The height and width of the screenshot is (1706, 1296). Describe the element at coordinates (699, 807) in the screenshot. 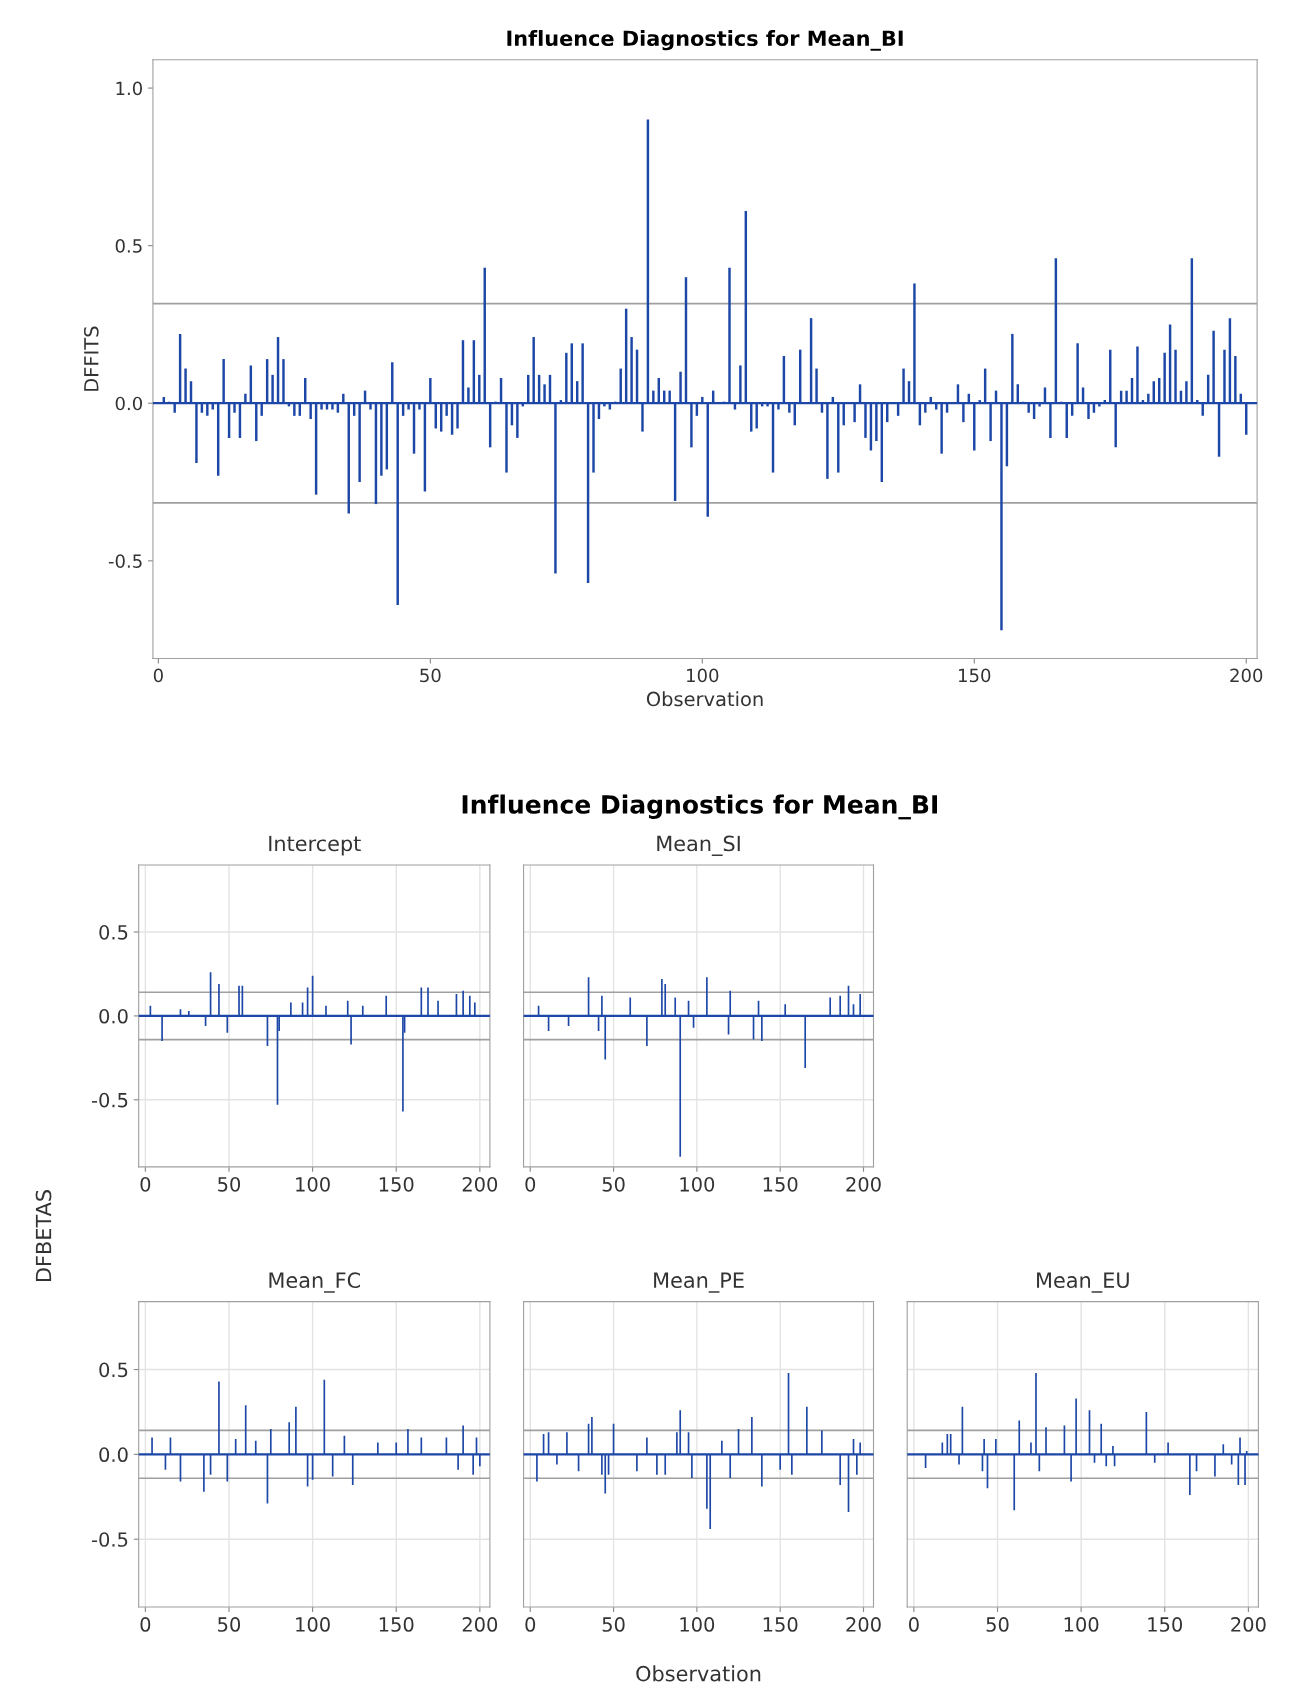

I see `text: Influence Diagnostics for Mean_BI` at that location.